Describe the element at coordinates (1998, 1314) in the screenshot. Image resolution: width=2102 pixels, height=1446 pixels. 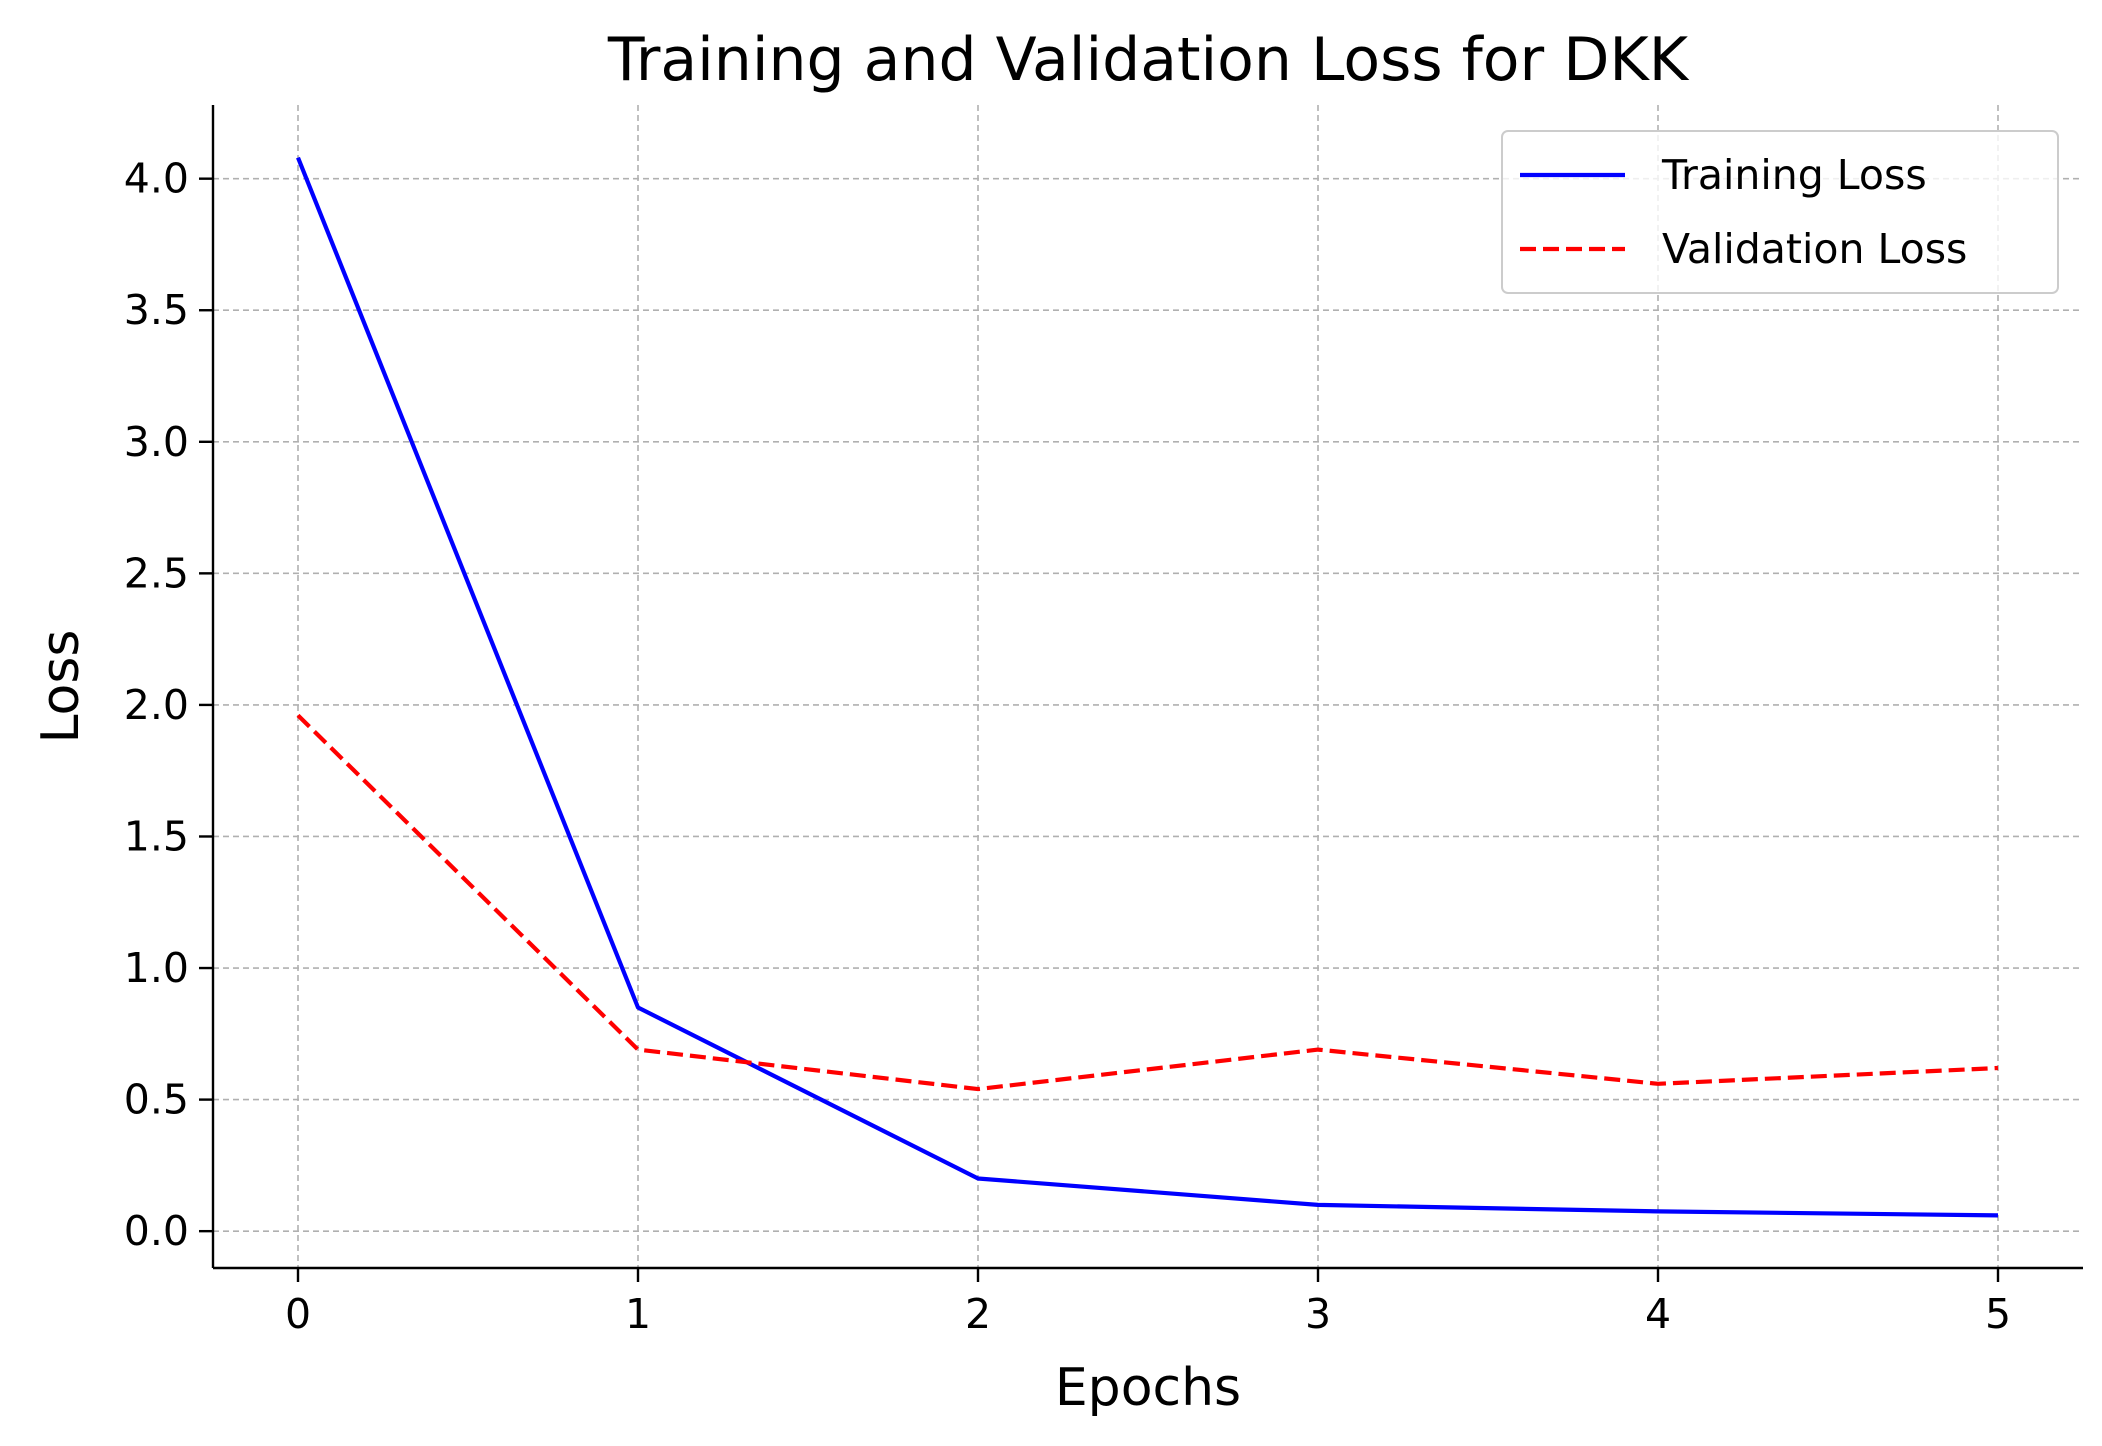
I see `x-tick-label-5: 5` at that location.